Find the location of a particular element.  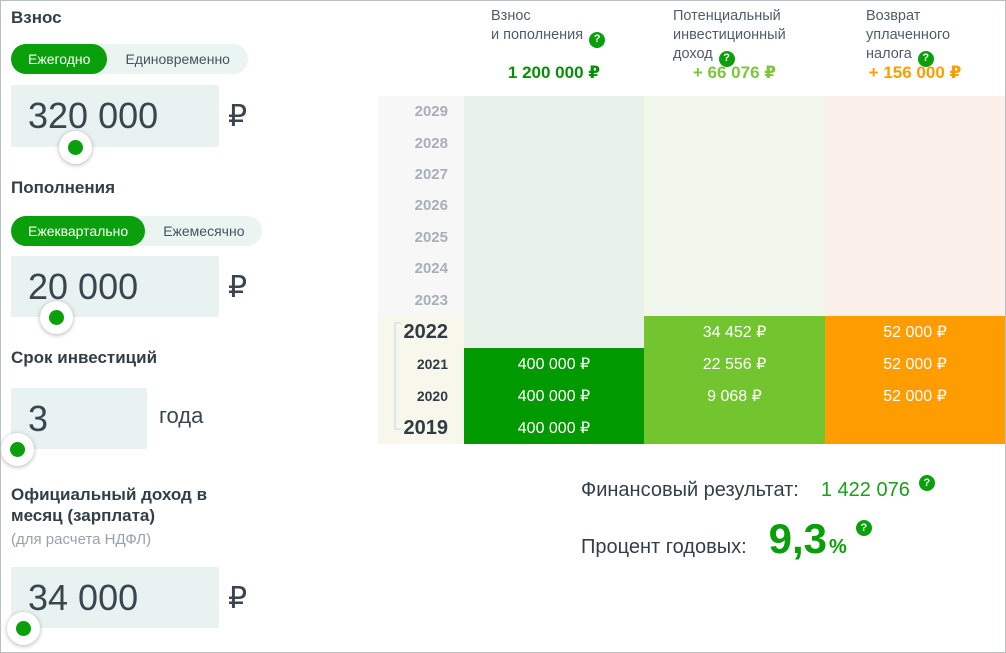

topup-currency-sign: ₽ is located at coordinates (238, 287).